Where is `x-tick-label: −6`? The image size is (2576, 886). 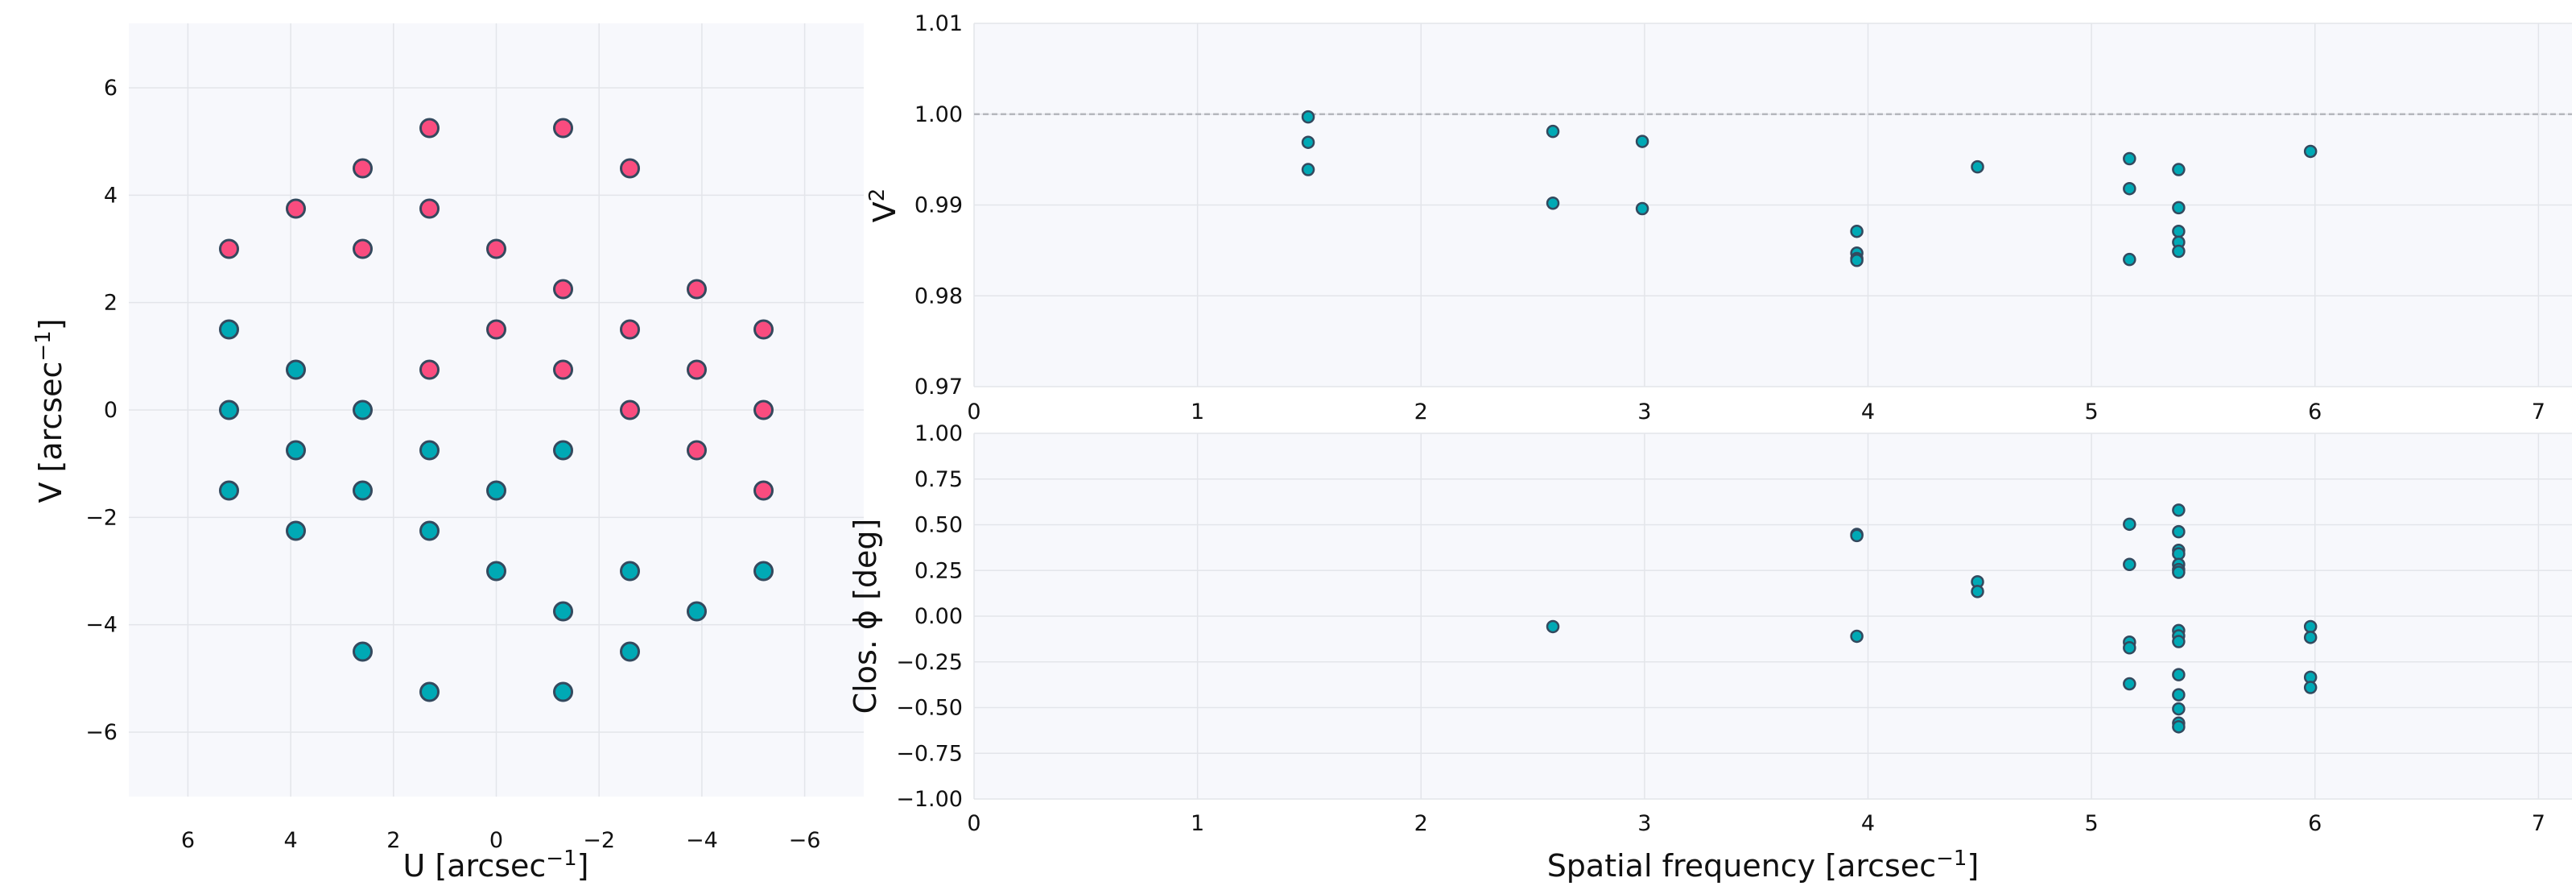 x-tick-label: −6 is located at coordinates (805, 840).